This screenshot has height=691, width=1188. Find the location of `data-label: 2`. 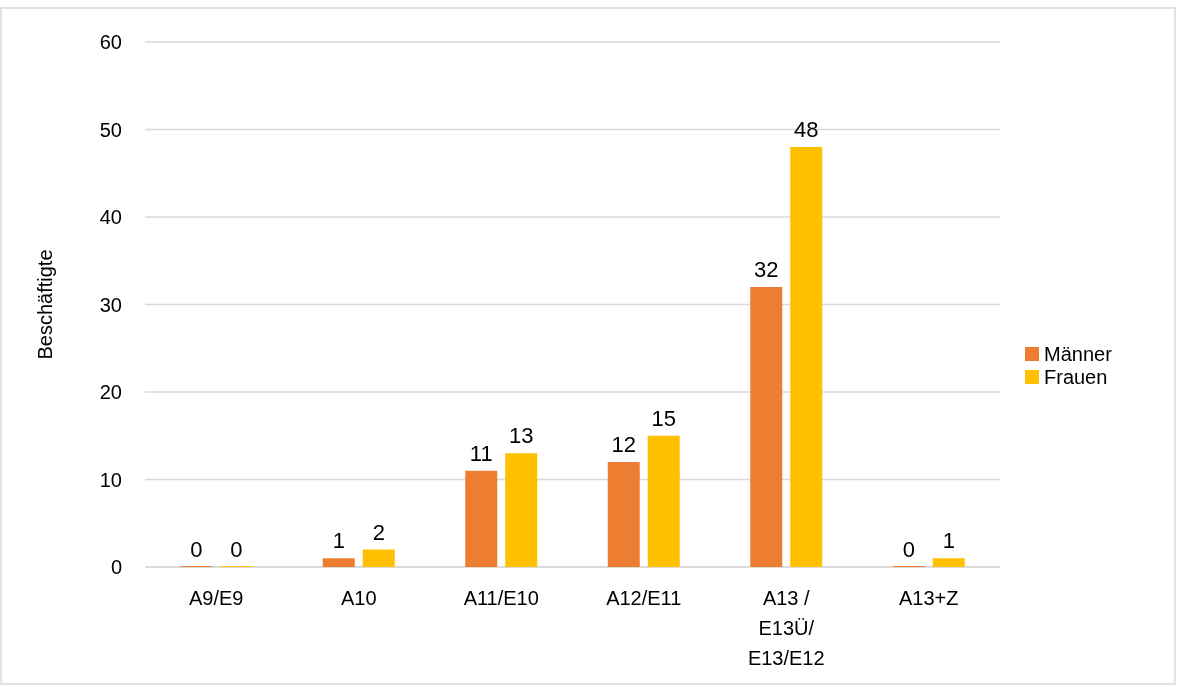

data-label: 2 is located at coordinates (378, 532).